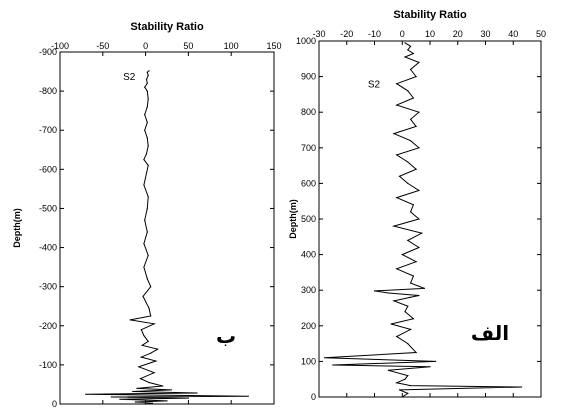  Describe the element at coordinates (513, 34) in the screenshot. I see `x-tick-label: 40` at that location.